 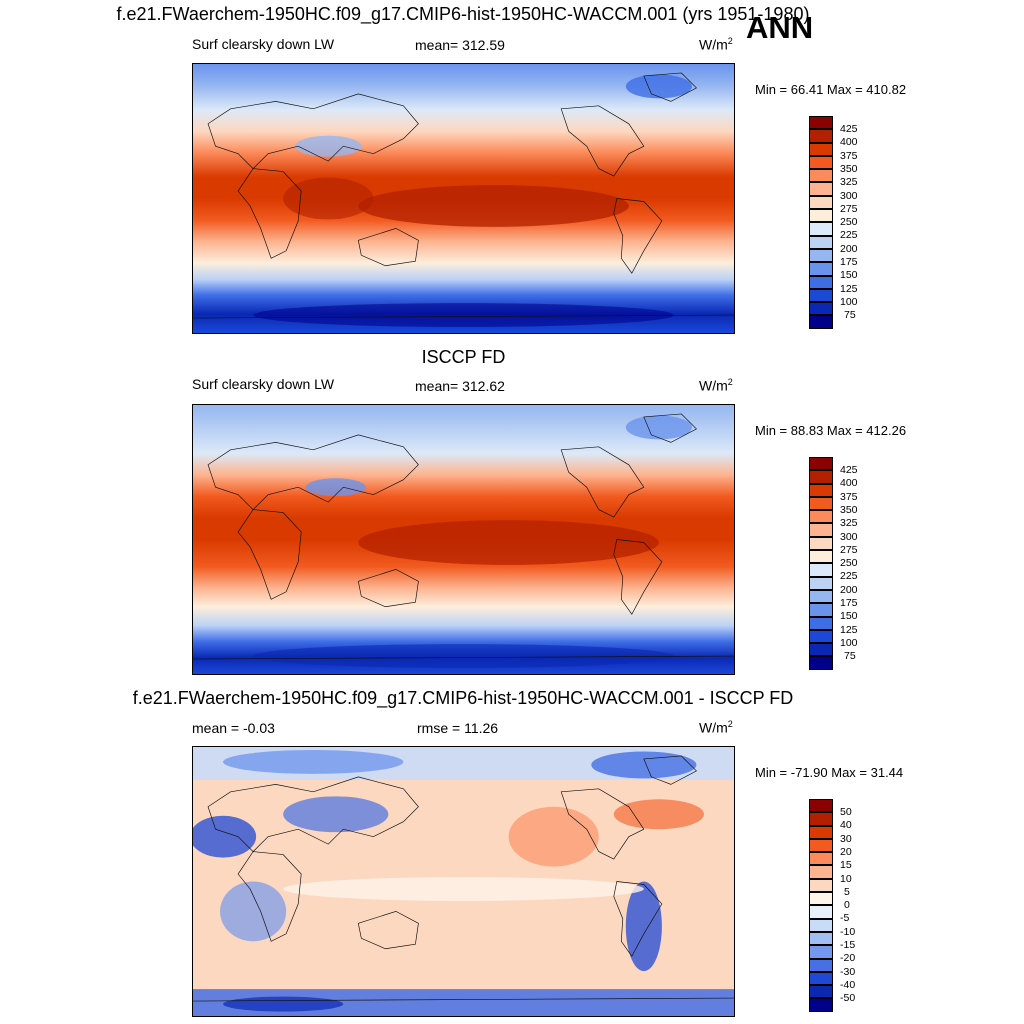 What do you see at coordinates (849, 288) in the screenshot?
I see `panel1-tick-label: 125` at bounding box center [849, 288].